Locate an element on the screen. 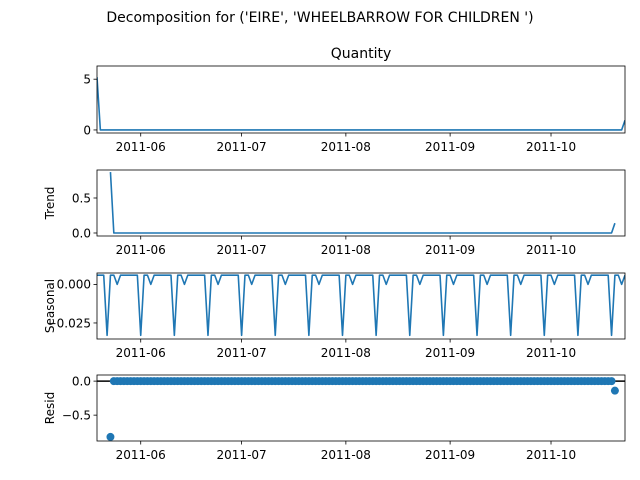 The height and width of the screenshot is (480, 640). seasonal-ytick-label: 0.000 is located at coordinates (74, 285).